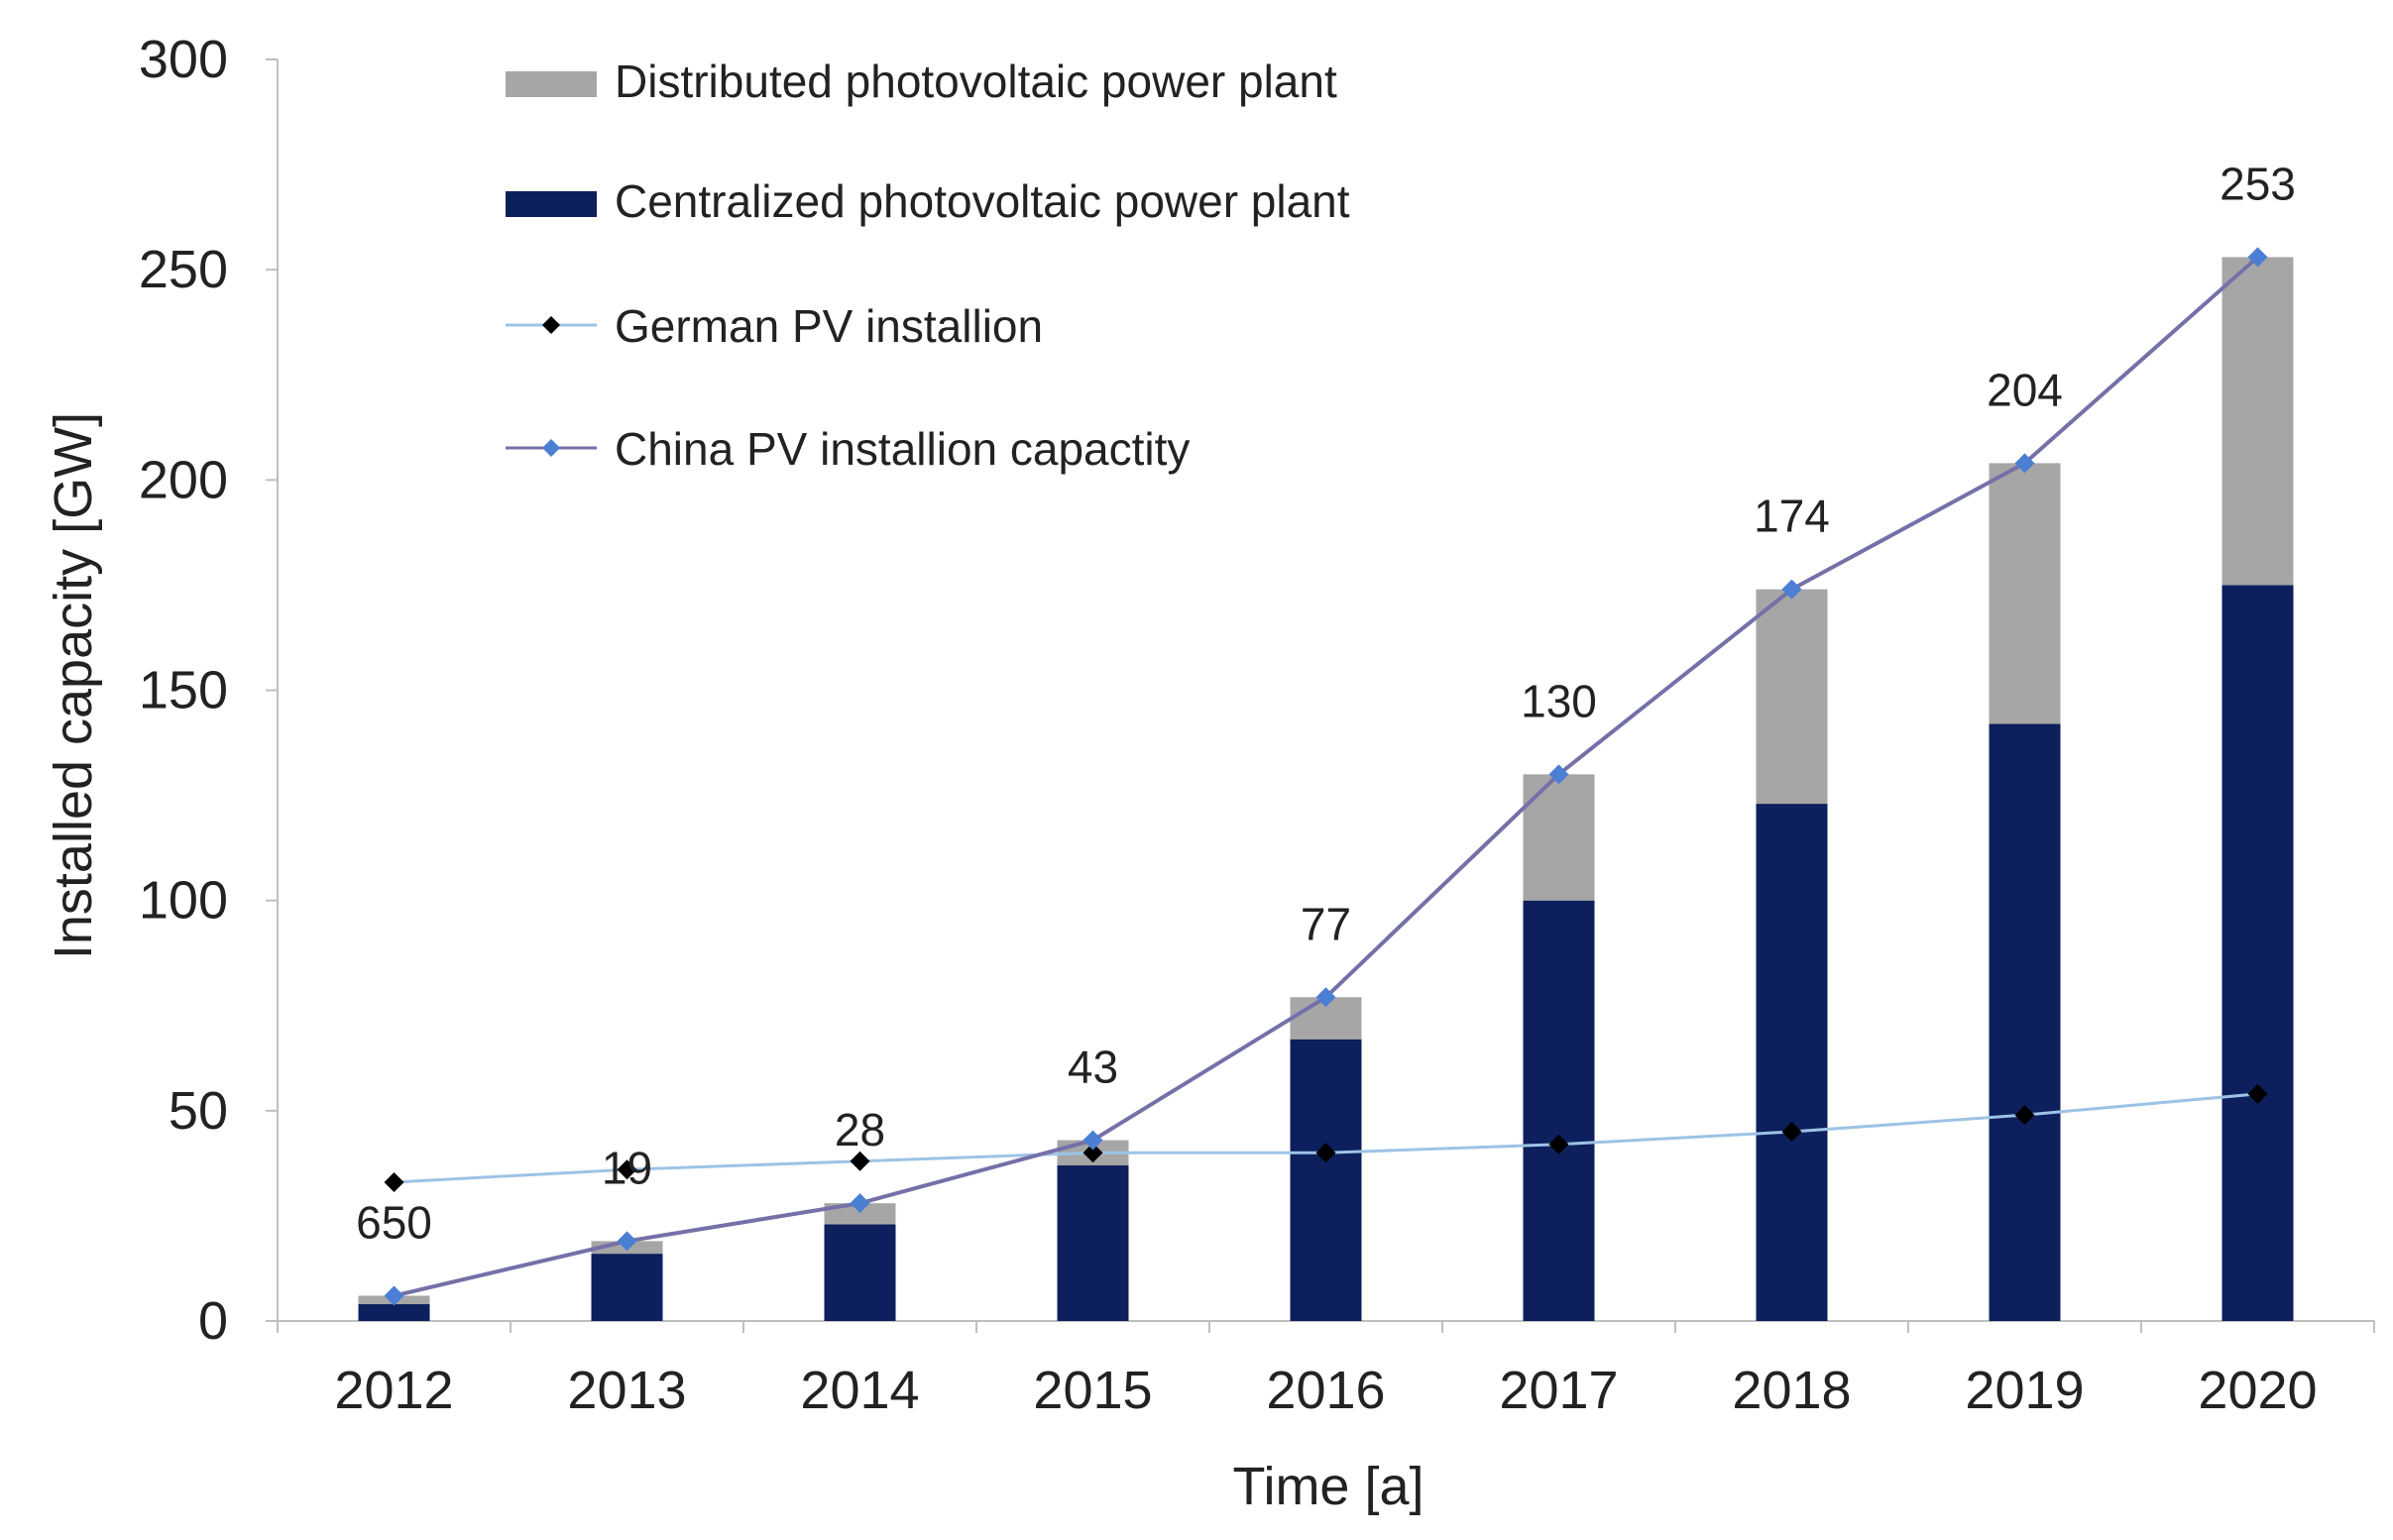 Image resolution: width=2393 pixels, height=1540 pixels. I want to click on point-china-2013, so click(627, 1241).